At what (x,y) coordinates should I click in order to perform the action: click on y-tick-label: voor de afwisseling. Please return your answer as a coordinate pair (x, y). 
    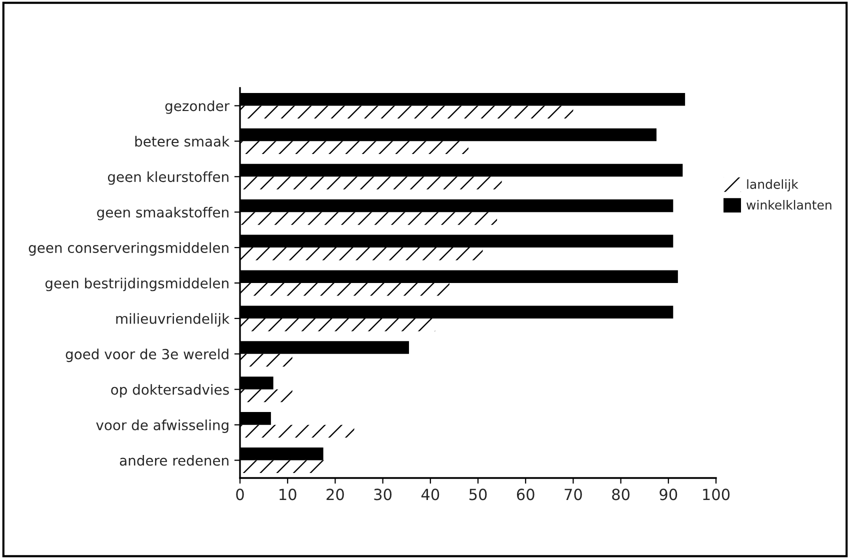
    Looking at the image, I should click on (162, 426).